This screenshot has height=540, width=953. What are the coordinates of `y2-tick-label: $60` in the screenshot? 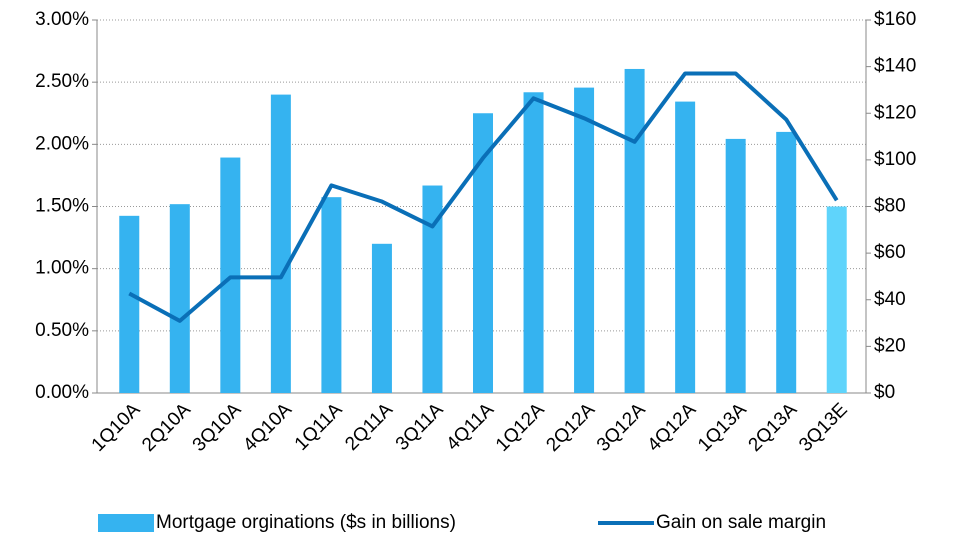 It's located at (890, 252).